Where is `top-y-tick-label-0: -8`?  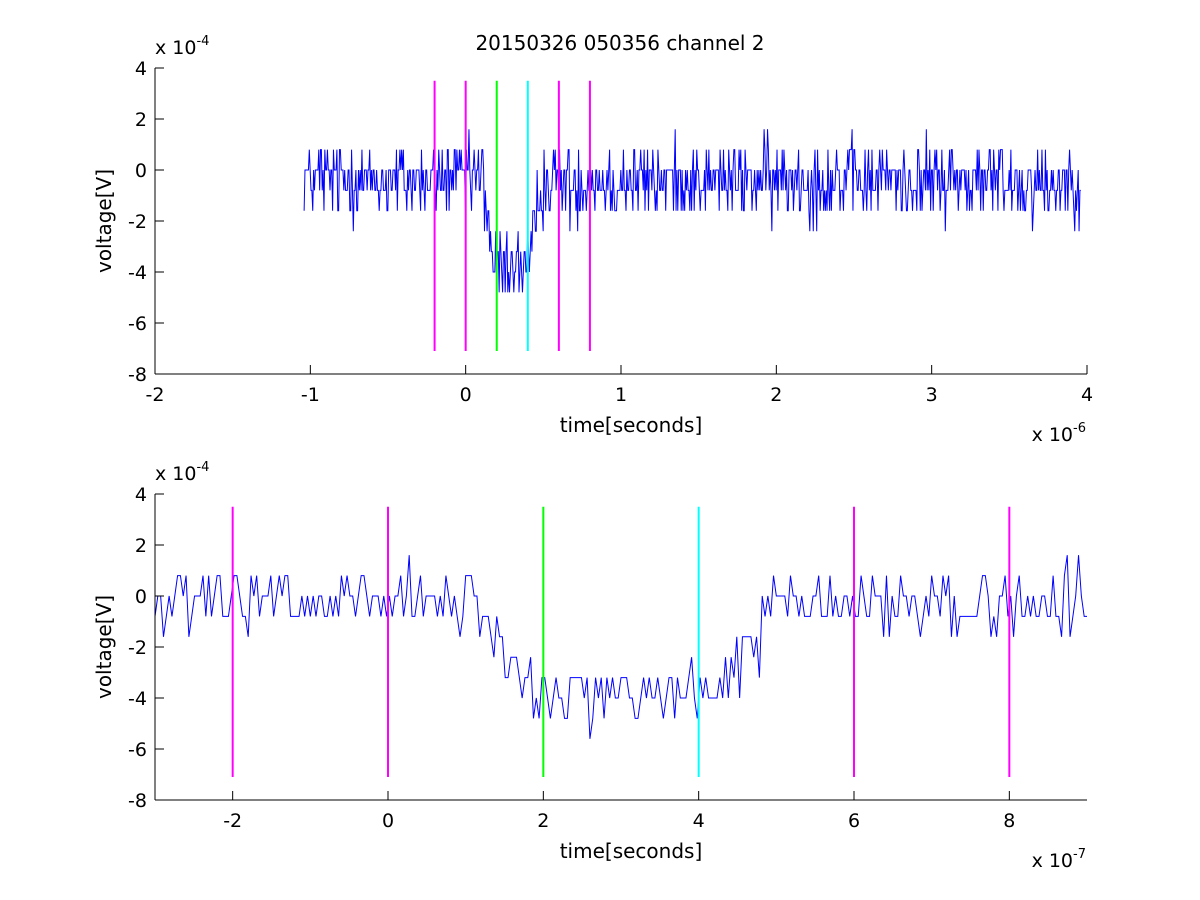
top-y-tick-label-0: -8 is located at coordinates (137, 375).